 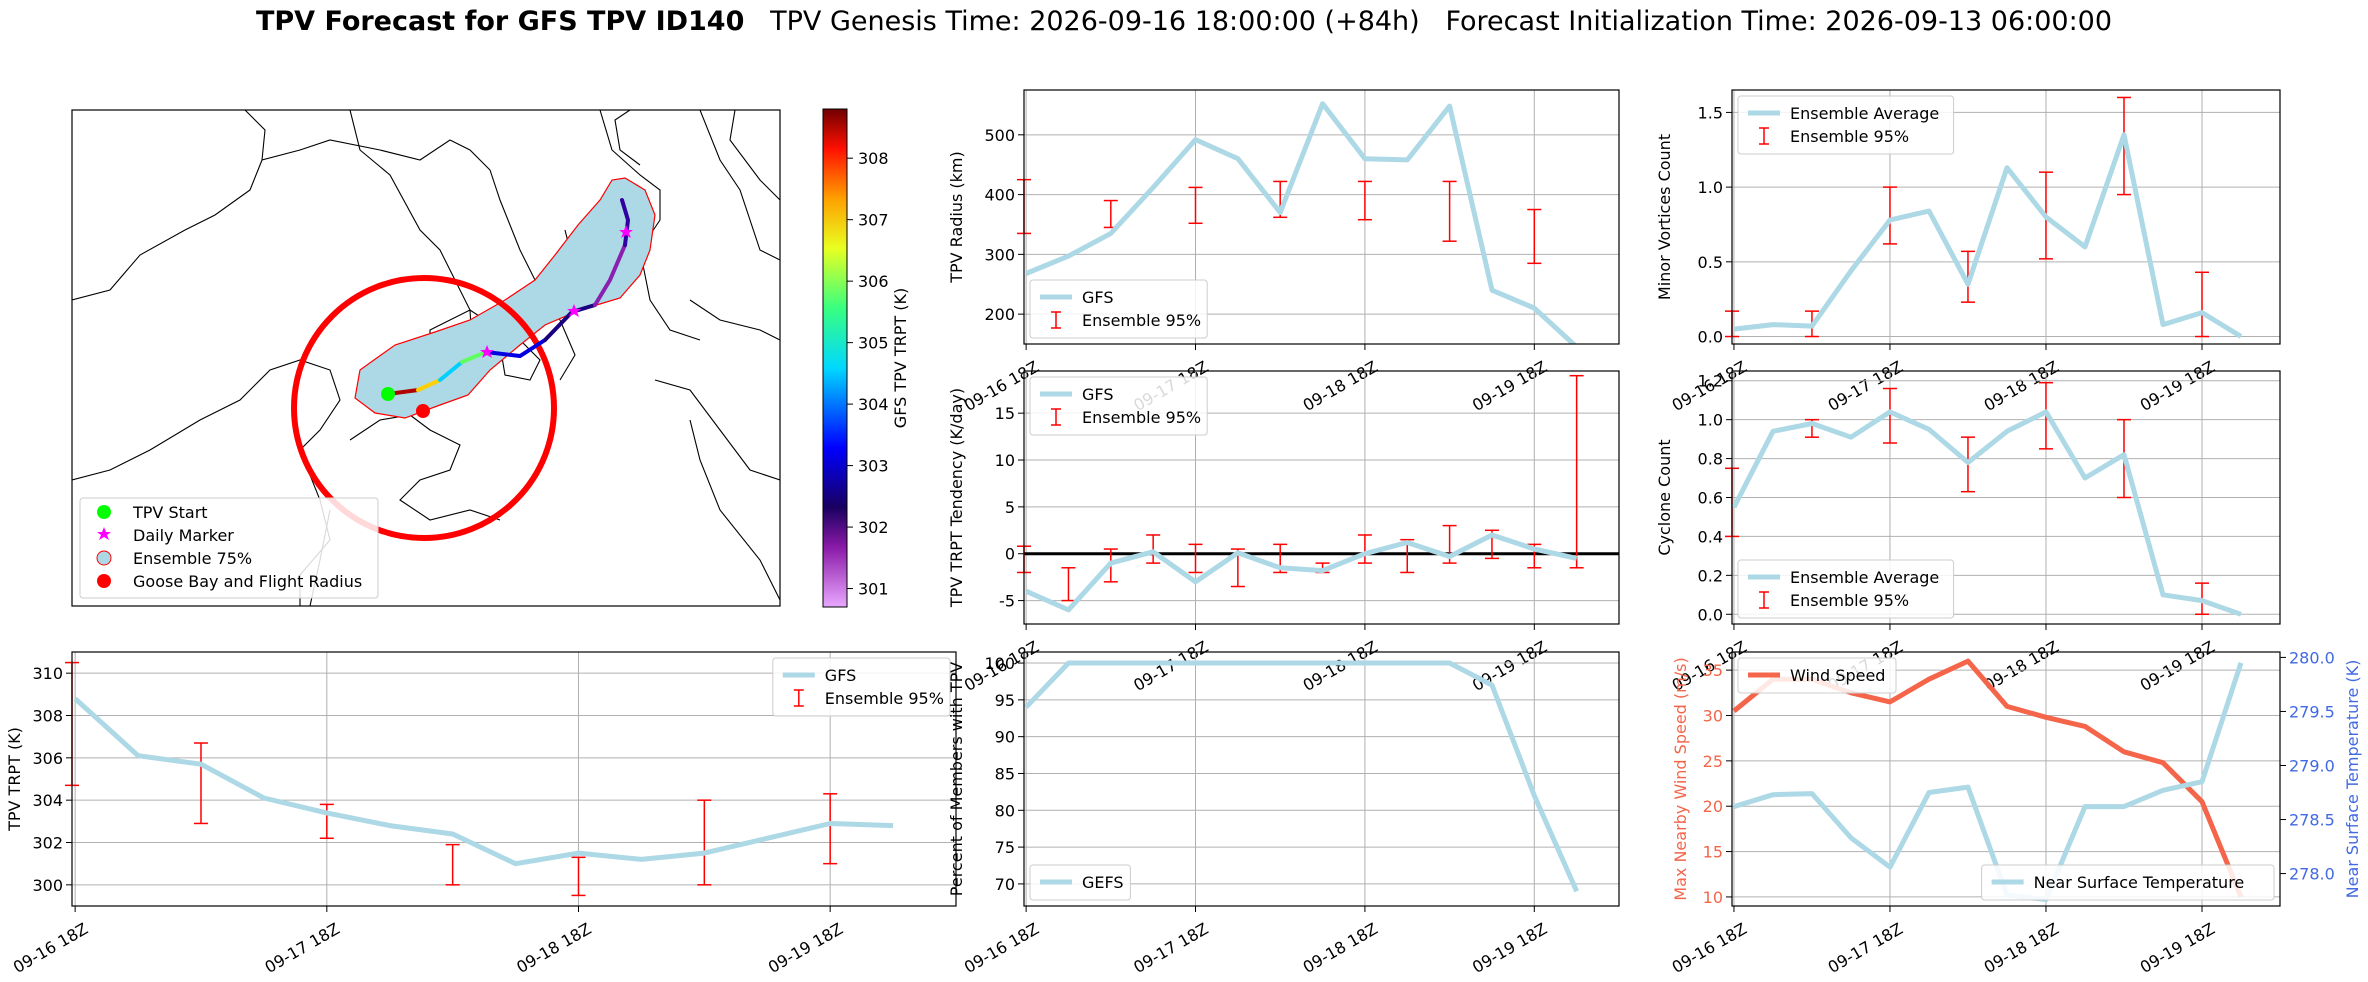 I want to click on tpv-start-marker, so click(x=388, y=394).